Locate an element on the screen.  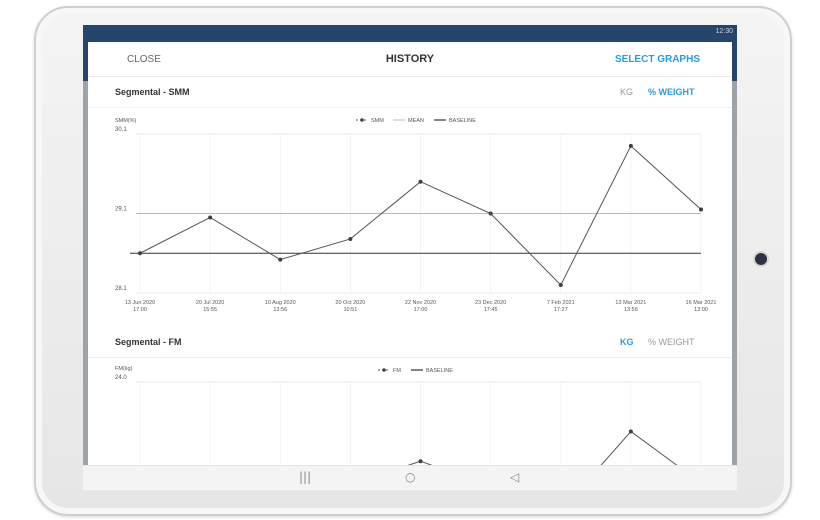
camera-icon is located at coordinates (761, 259).